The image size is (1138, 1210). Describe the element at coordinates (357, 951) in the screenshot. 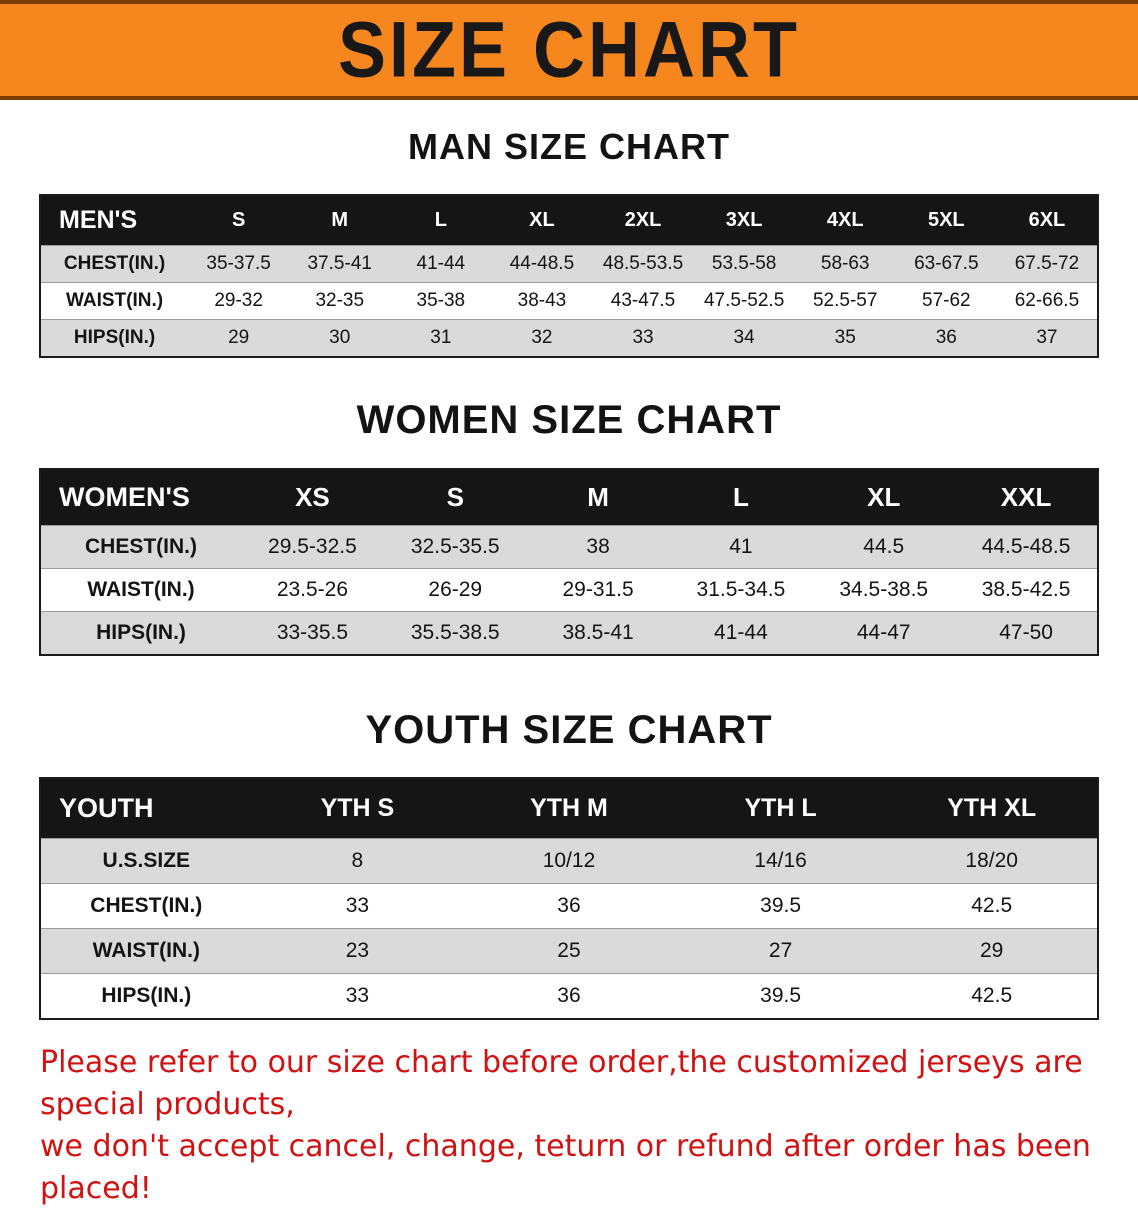

I see `measurement-value: 23` at that location.